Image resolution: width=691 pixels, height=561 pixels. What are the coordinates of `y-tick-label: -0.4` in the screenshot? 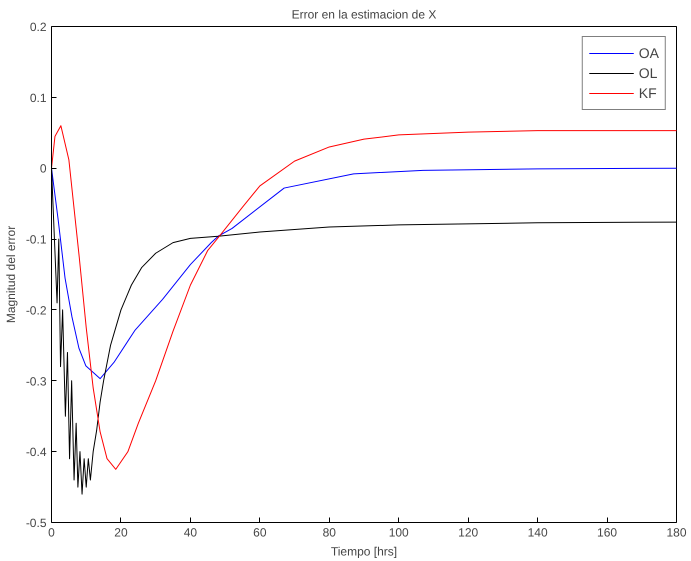 It's located at (36, 452).